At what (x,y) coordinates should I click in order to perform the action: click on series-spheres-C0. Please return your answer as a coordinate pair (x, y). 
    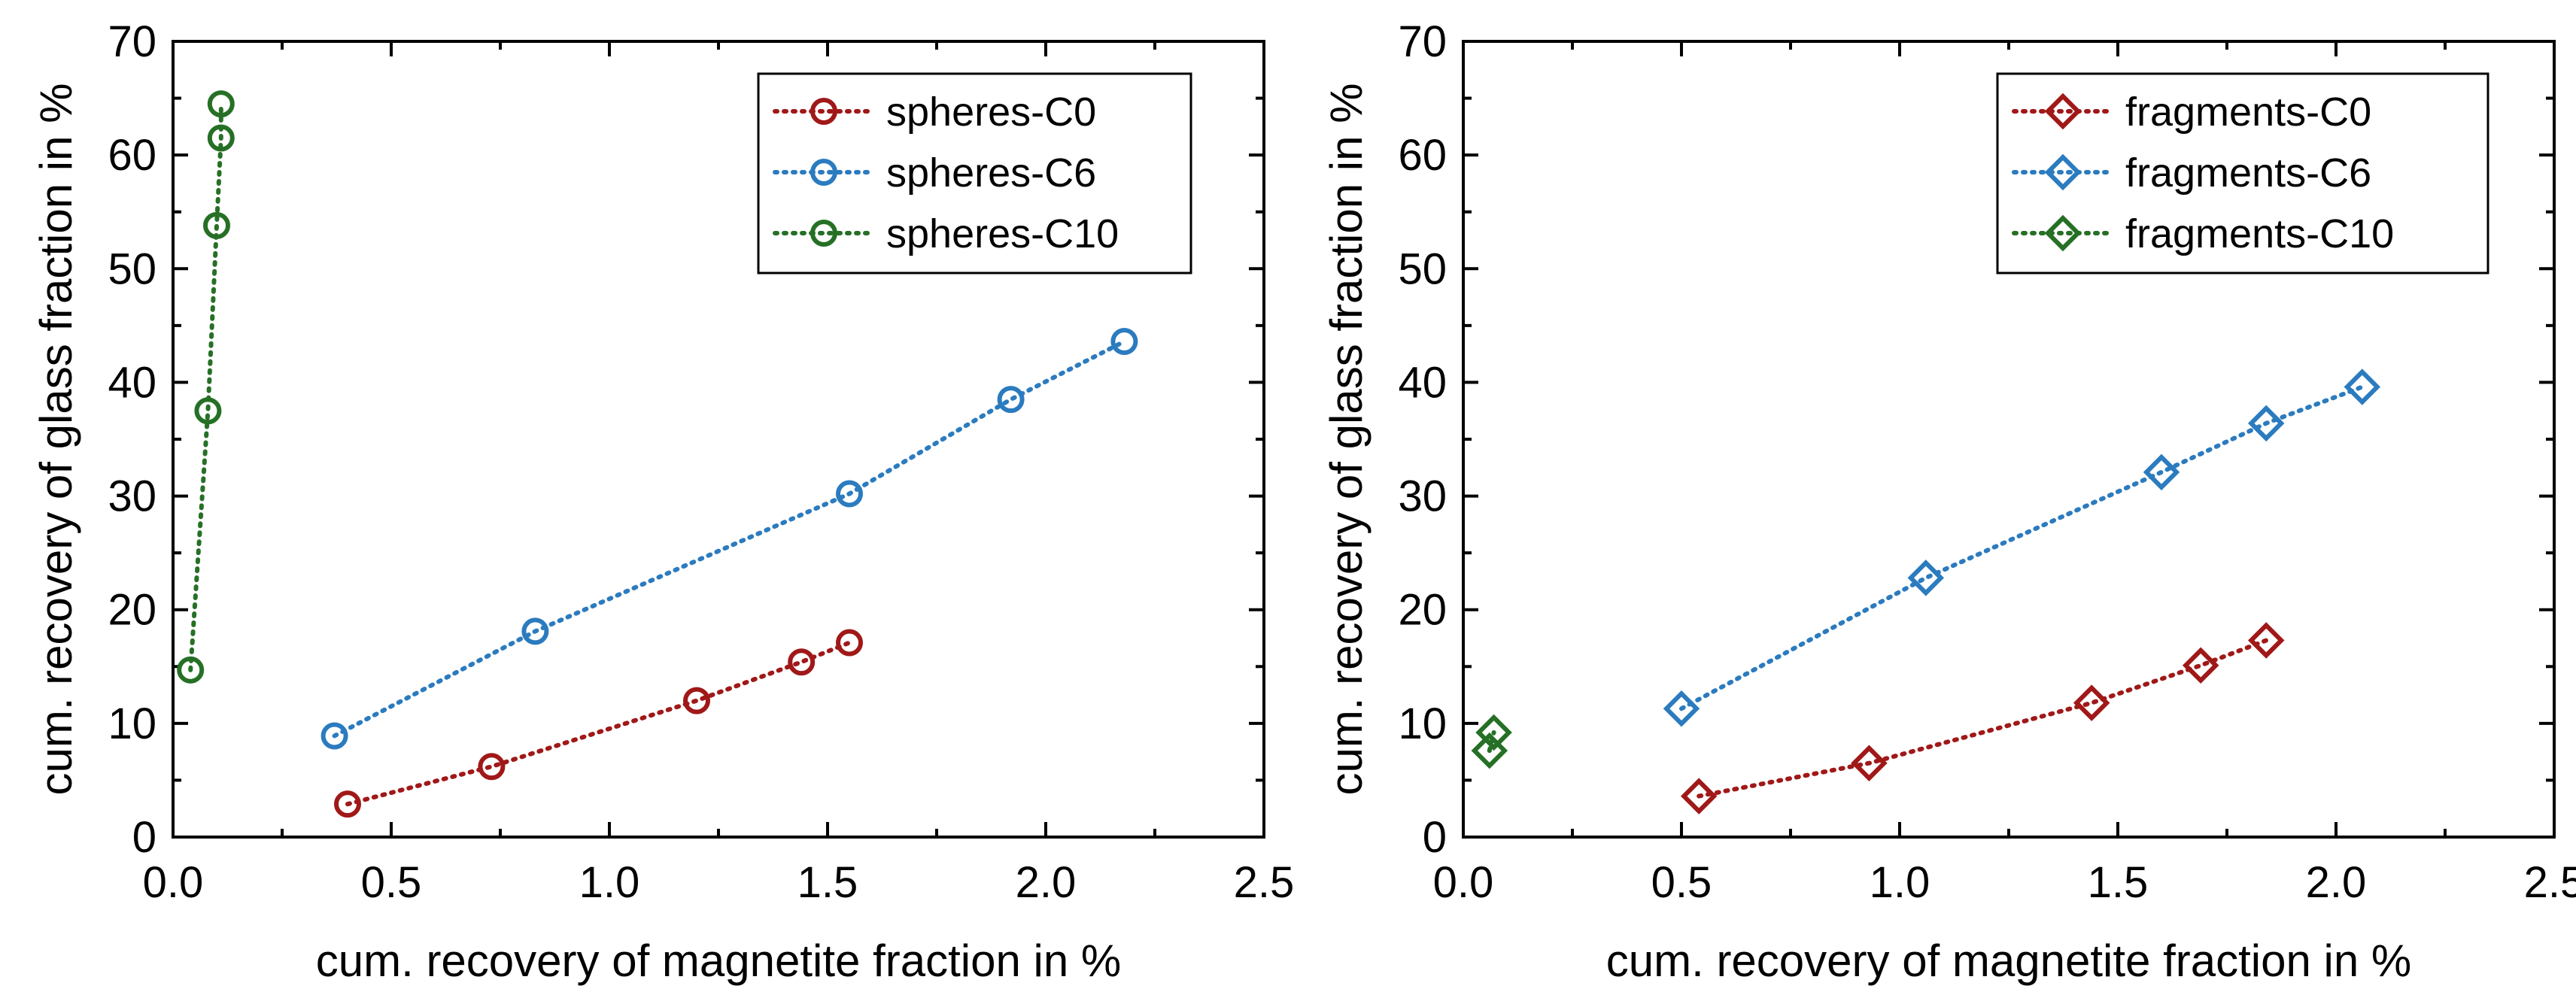
    Looking at the image, I should click on (599, 723).